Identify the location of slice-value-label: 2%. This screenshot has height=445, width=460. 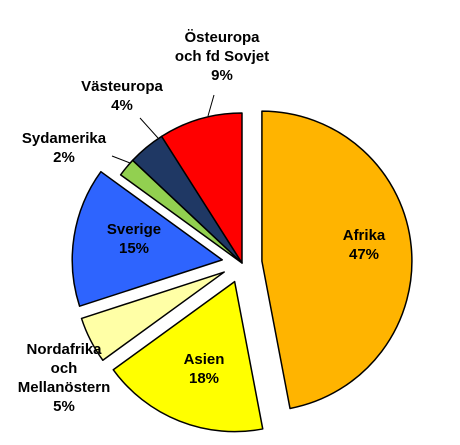
(64, 157).